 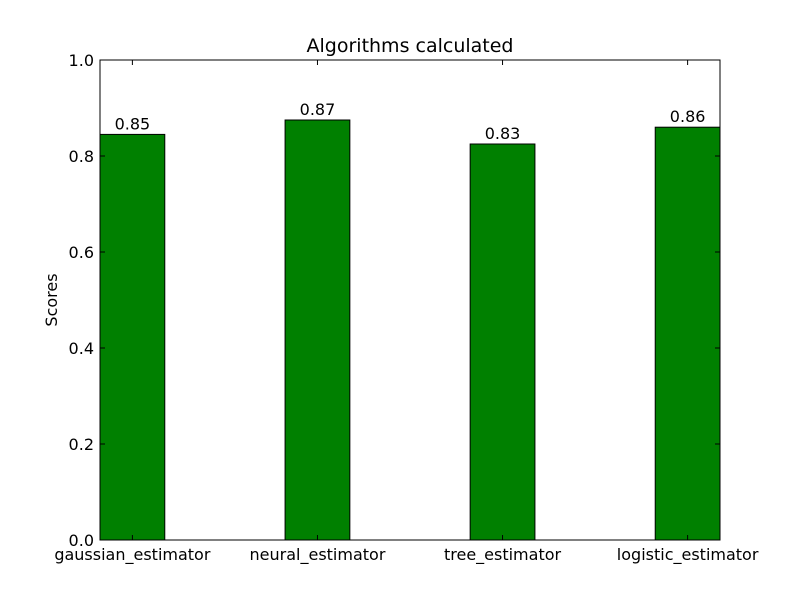 I want to click on y-tick-label: 0.8, so click(x=81, y=156).